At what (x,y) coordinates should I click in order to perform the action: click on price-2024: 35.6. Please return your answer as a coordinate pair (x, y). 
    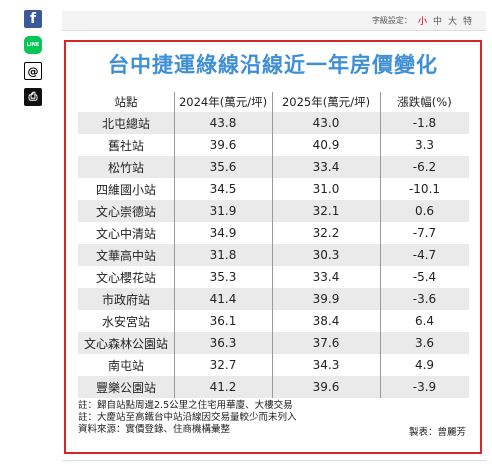
    Looking at the image, I should click on (223, 167).